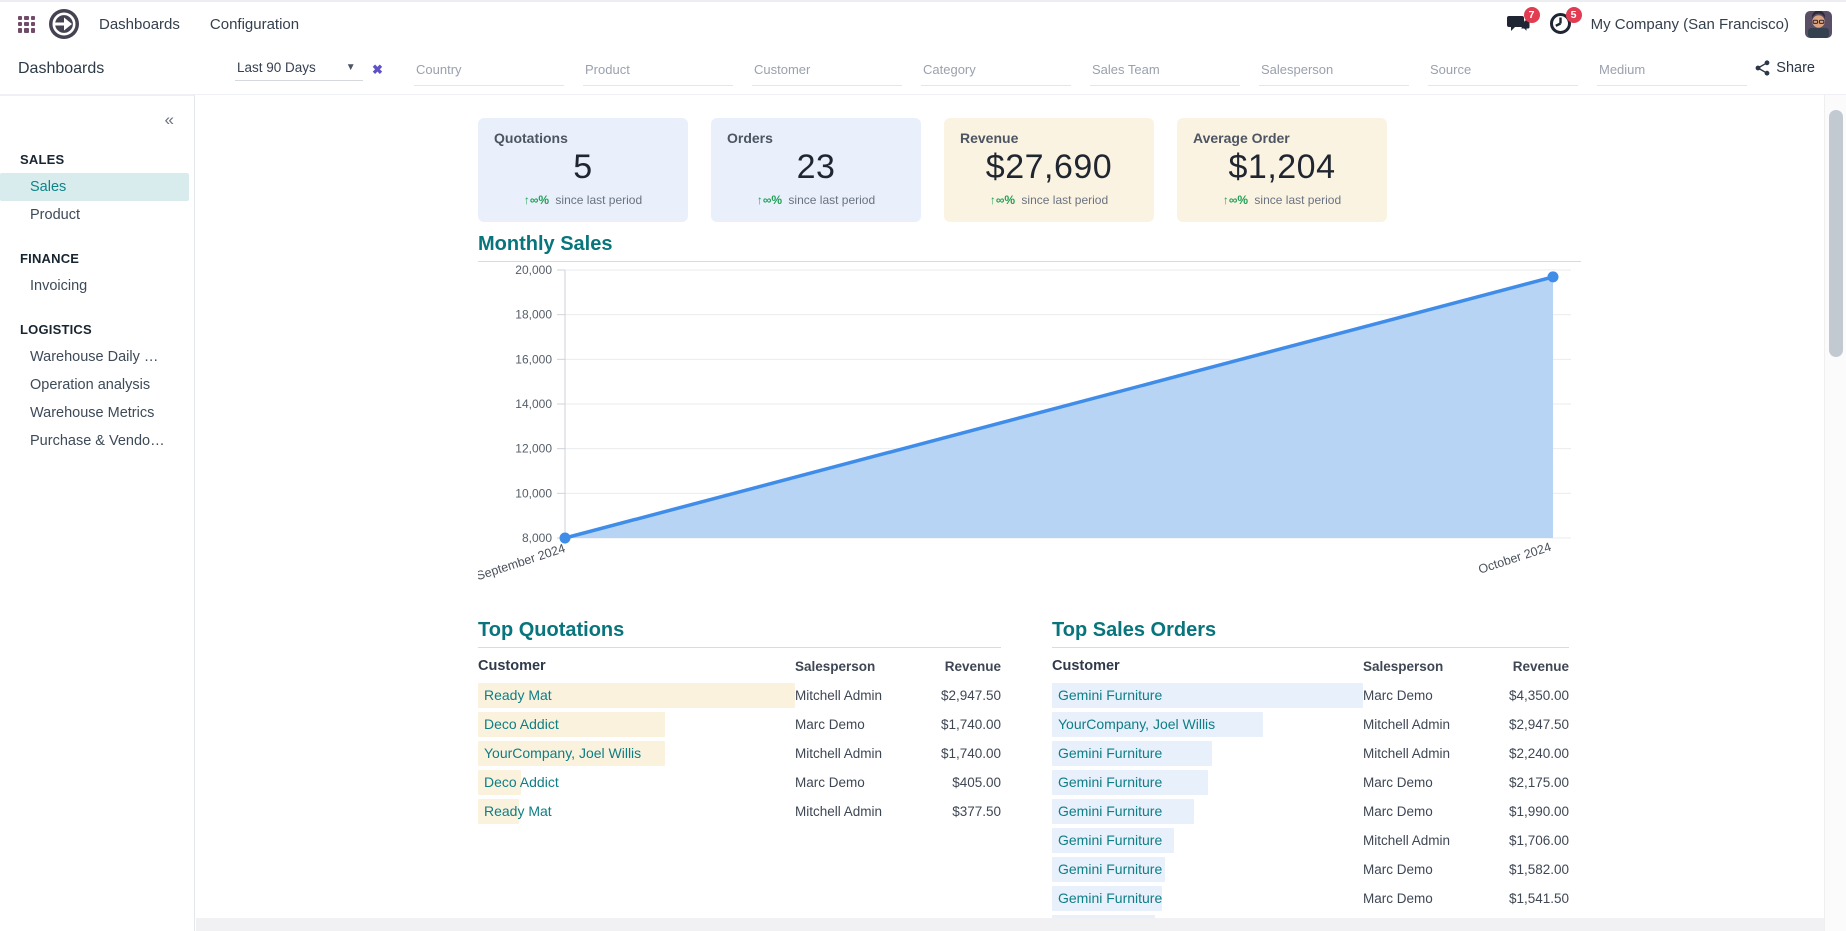 The width and height of the screenshot is (1846, 931). I want to click on kpi-label: Revenue, so click(989, 138).